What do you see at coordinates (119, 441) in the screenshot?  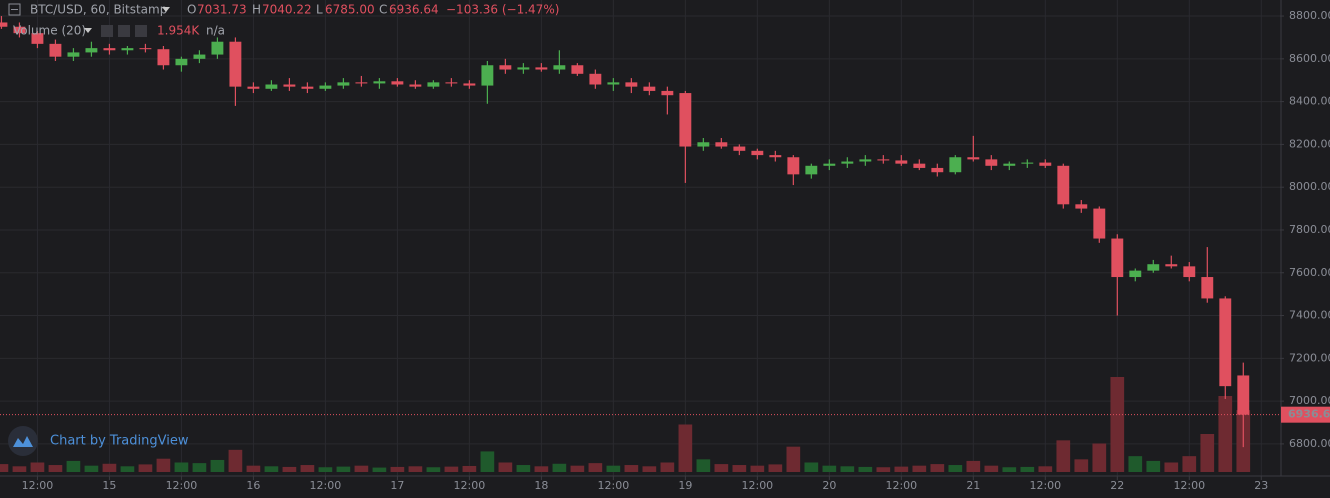 I see `watermark-text: Chart by TradingView` at bounding box center [119, 441].